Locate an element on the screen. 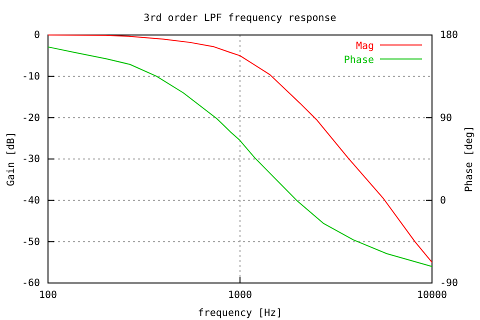 The height and width of the screenshot is (320, 480). legend-label: Phase is located at coordinates (359, 60).